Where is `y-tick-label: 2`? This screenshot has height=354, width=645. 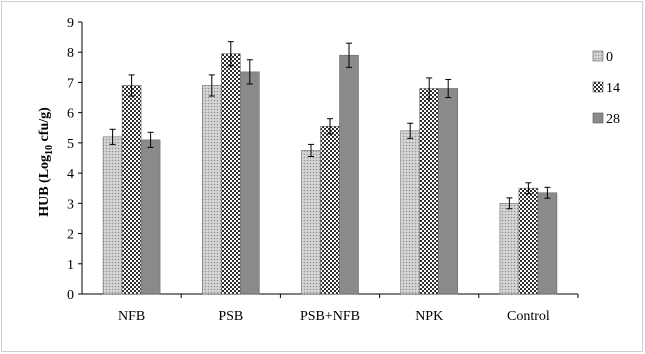 y-tick-label: 2 is located at coordinates (70, 235).